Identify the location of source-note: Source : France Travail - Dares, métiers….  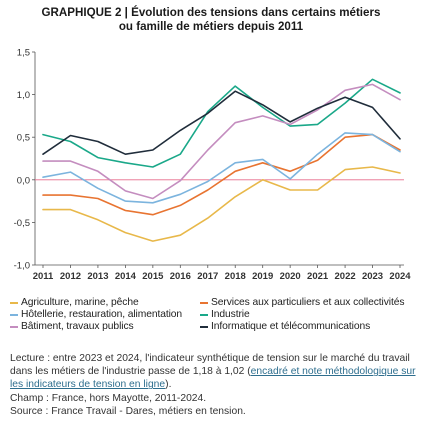
(128, 411).